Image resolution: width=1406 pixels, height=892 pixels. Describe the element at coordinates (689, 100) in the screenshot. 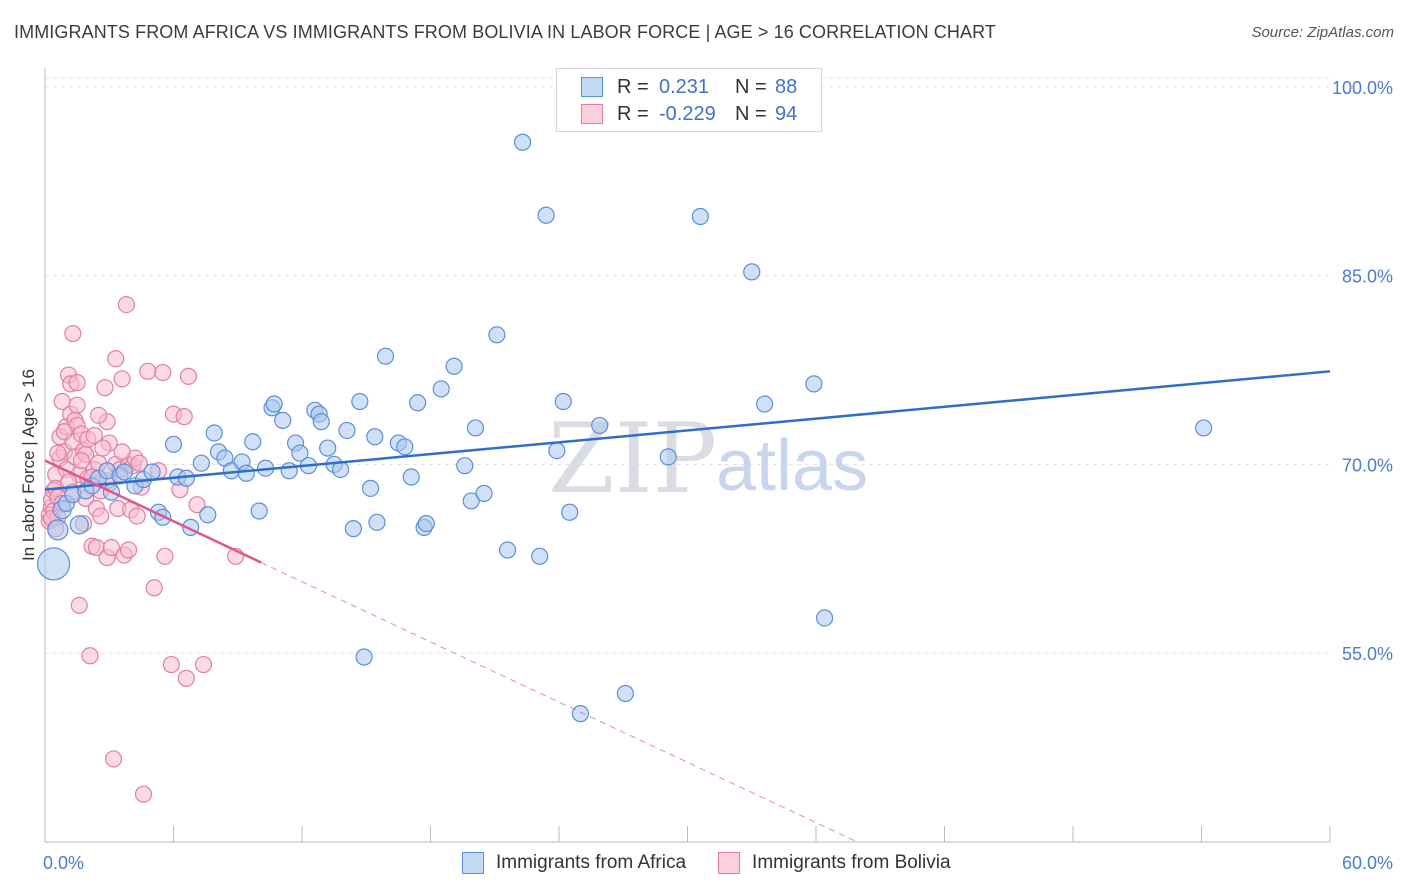

I see `stats-legend: R = 0.231 N = 88 R = -0.229 N = 94` at that location.